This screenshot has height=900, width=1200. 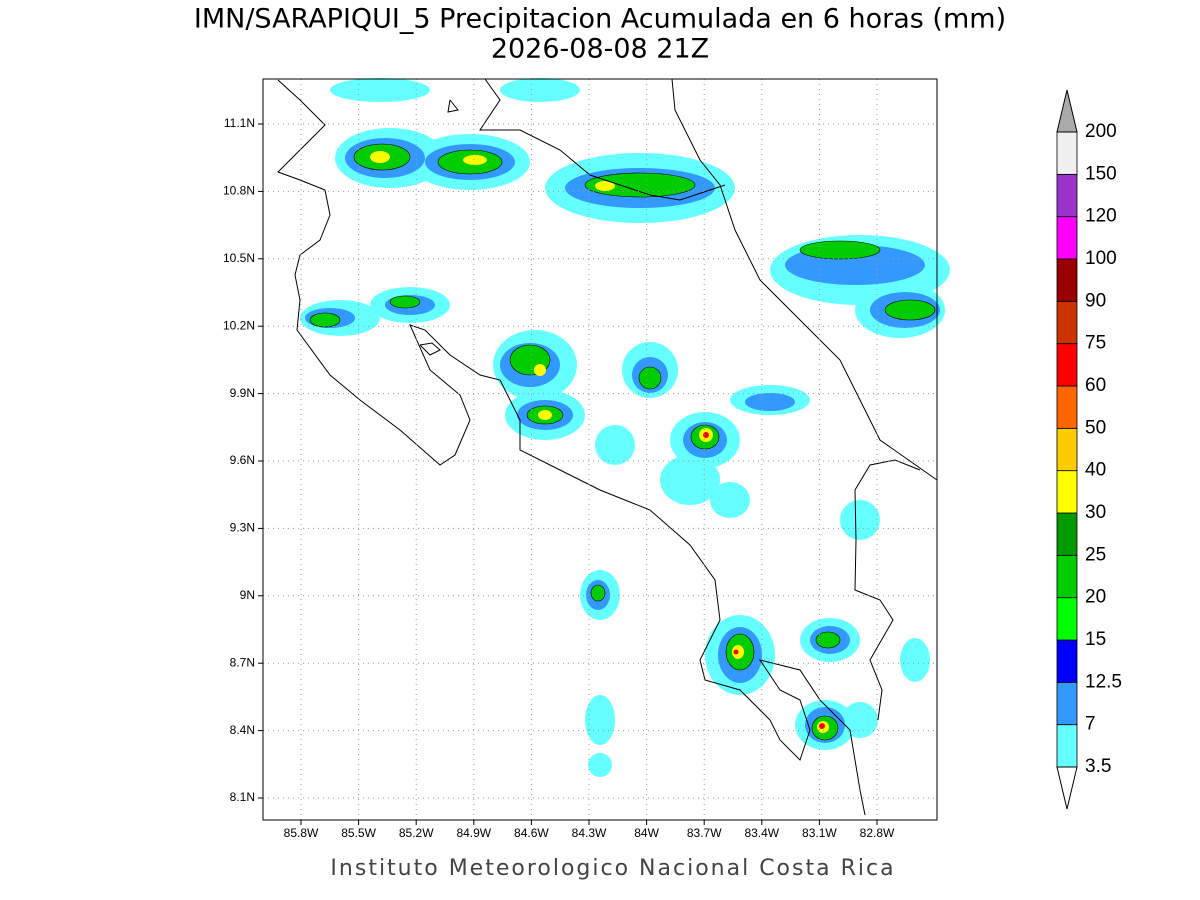 I want to click on y-tick-label: 10.2N, so click(x=239, y=325).